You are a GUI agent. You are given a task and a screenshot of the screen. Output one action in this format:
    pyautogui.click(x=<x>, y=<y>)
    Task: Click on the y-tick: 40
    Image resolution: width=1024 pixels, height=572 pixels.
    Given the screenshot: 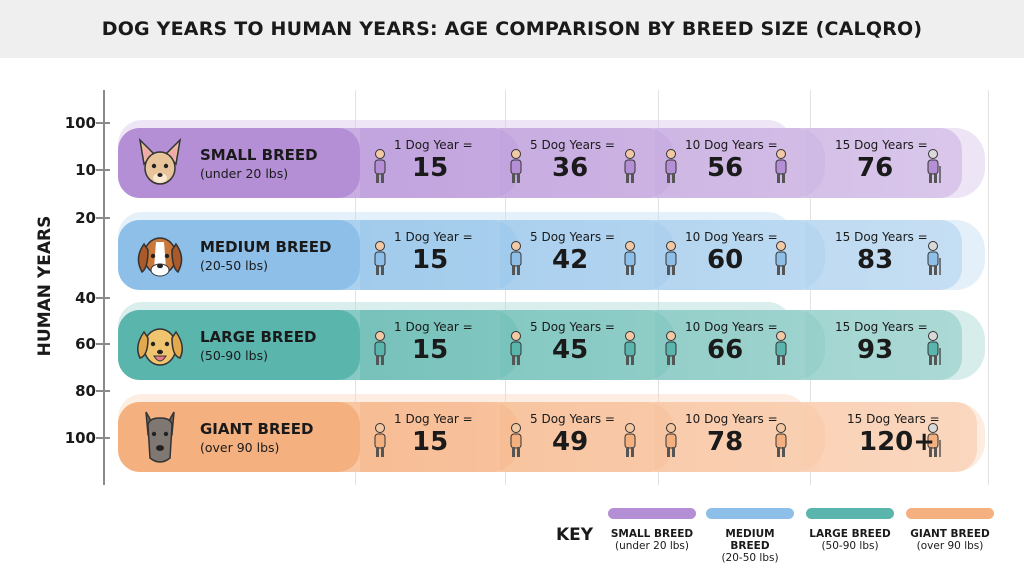 What is the action you would take?
    pyautogui.click(x=75, y=298)
    